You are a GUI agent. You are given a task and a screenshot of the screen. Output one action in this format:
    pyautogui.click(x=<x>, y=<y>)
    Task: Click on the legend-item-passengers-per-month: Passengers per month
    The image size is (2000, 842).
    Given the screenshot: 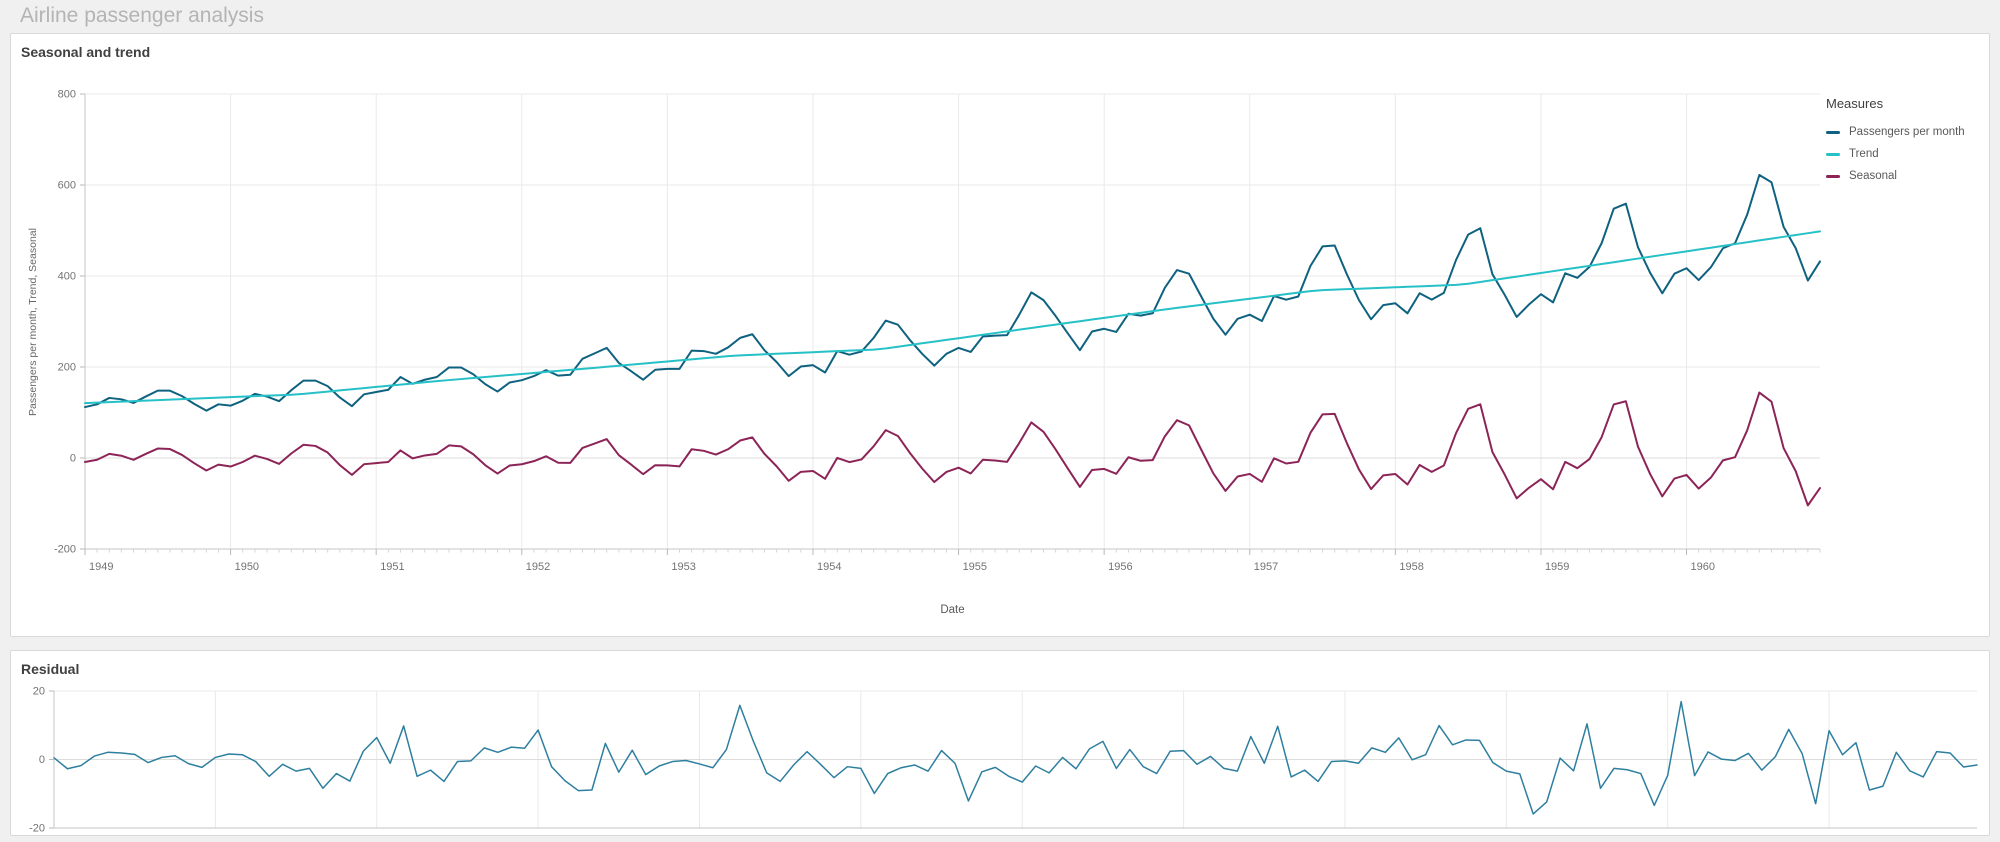 What is the action you would take?
    pyautogui.click(x=1907, y=132)
    